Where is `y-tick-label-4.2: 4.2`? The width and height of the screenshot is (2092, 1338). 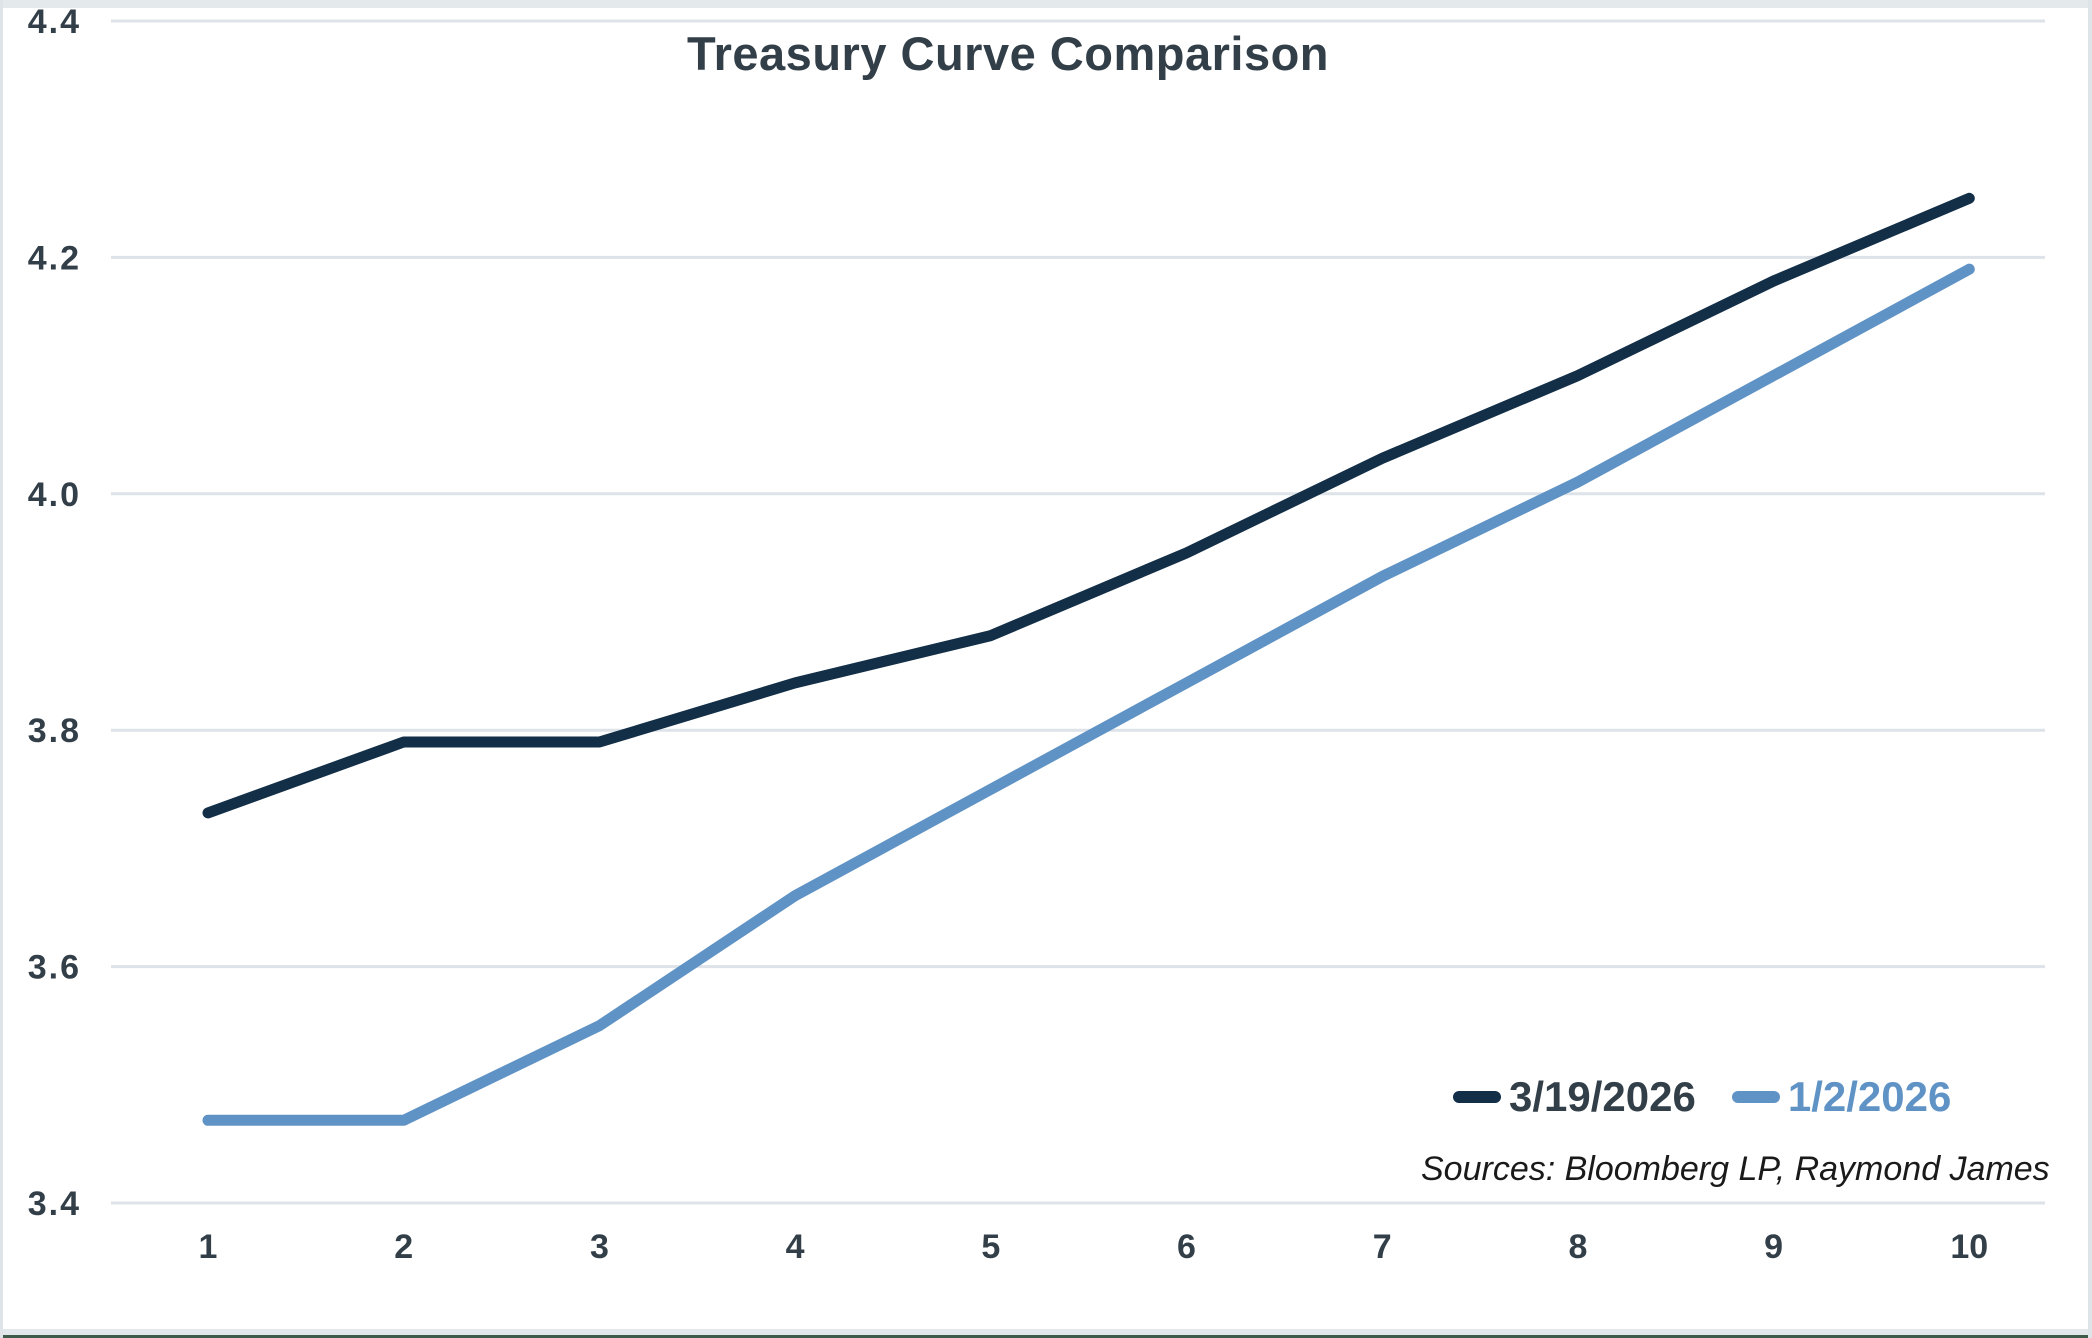 y-tick-label-4.2: 4.2 is located at coordinates (54, 258).